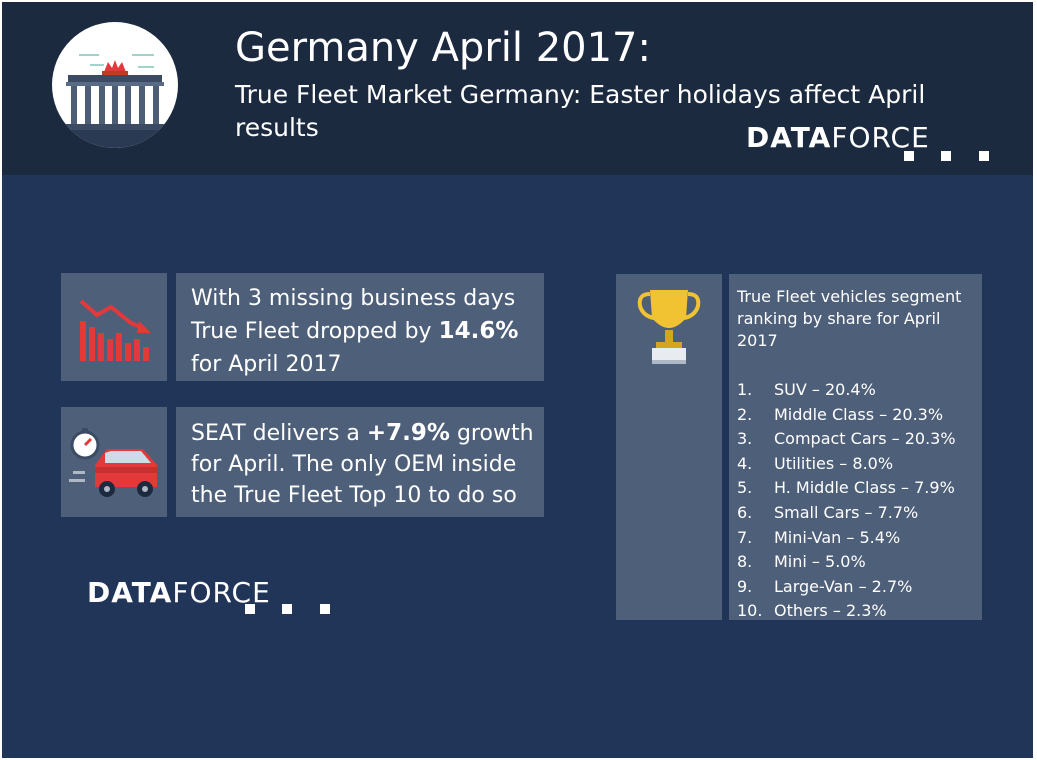  I want to click on dataforce-logo-bottom: DATAFORCE, so click(208, 595).